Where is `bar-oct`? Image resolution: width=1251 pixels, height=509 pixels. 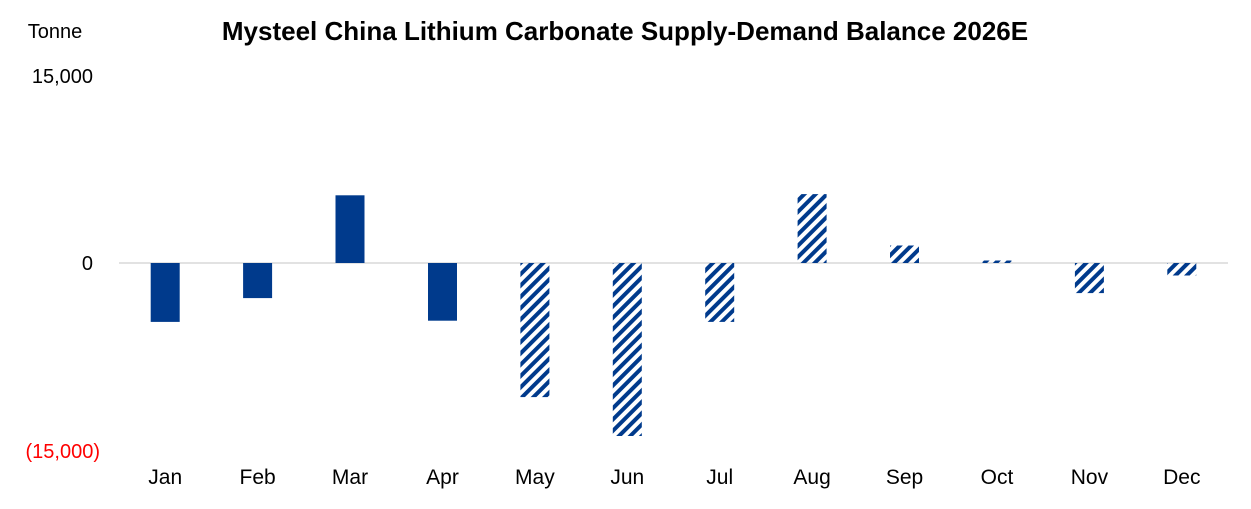 bar-oct is located at coordinates (997, 261).